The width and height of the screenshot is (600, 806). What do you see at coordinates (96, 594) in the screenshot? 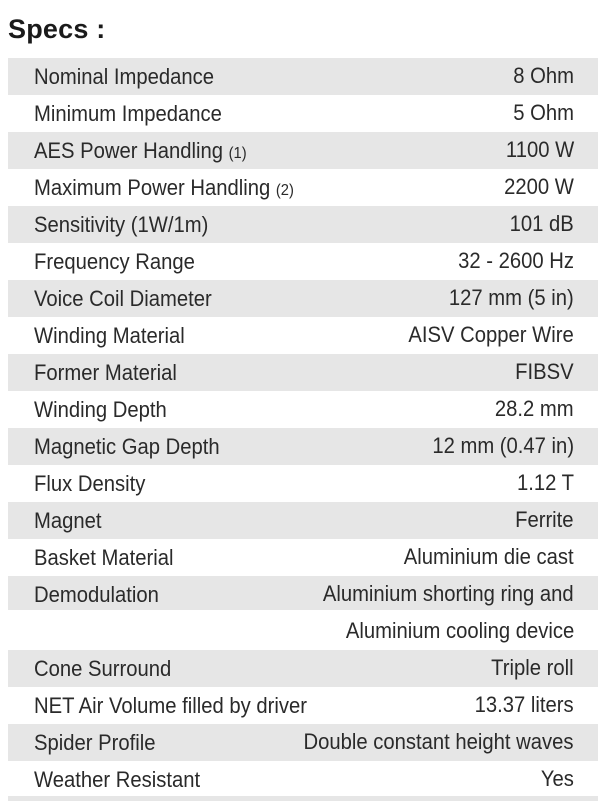
I see `spec-label: Demodulation` at bounding box center [96, 594].